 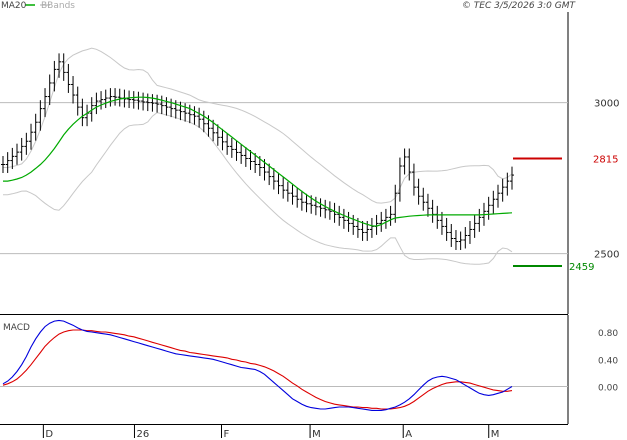 What do you see at coordinates (606, 104) in the screenshot?
I see `price-y-tick-label: 3000` at bounding box center [606, 104].